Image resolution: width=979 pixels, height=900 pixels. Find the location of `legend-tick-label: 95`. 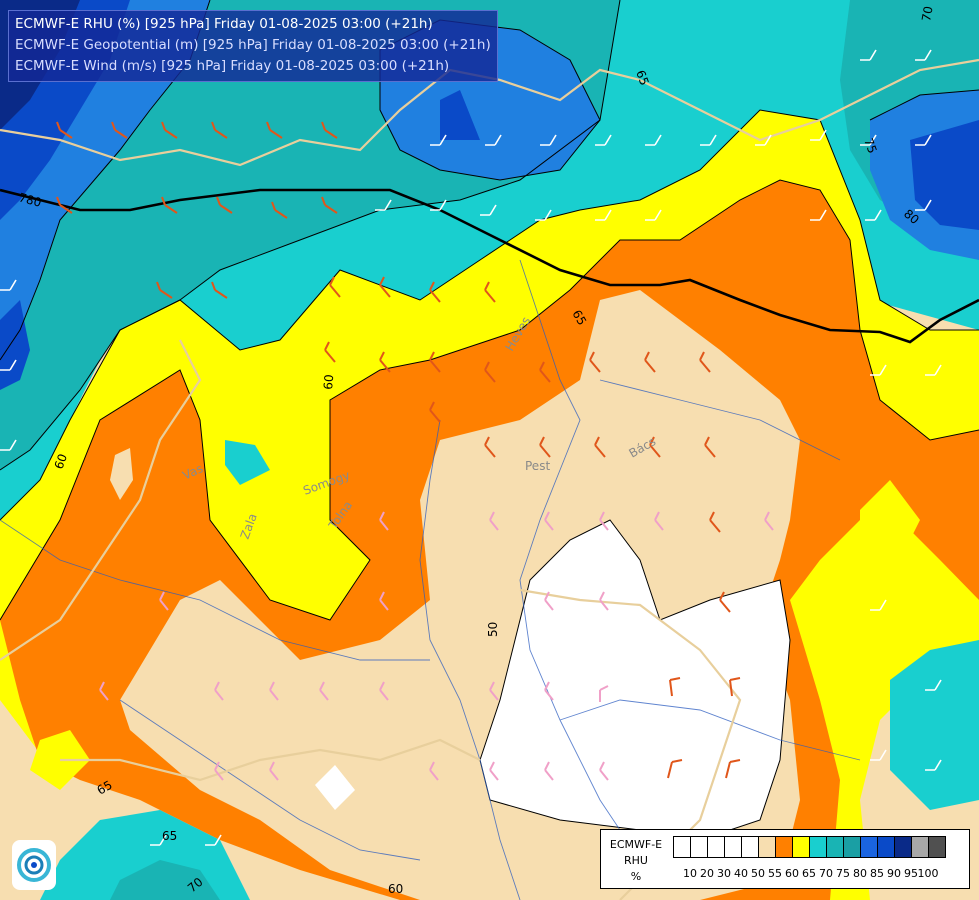

legend-tick-label: 95 is located at coordinates (911, 873).